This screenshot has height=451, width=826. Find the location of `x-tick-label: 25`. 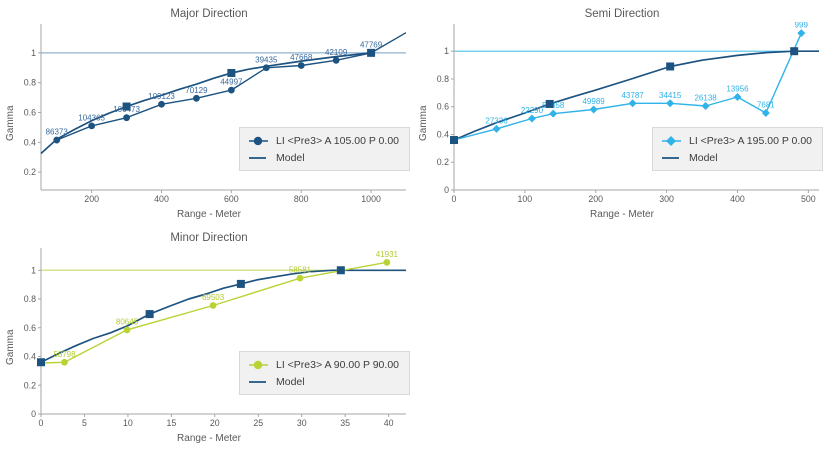

x-tick-label: 25 is located at coordinates (258, 423).